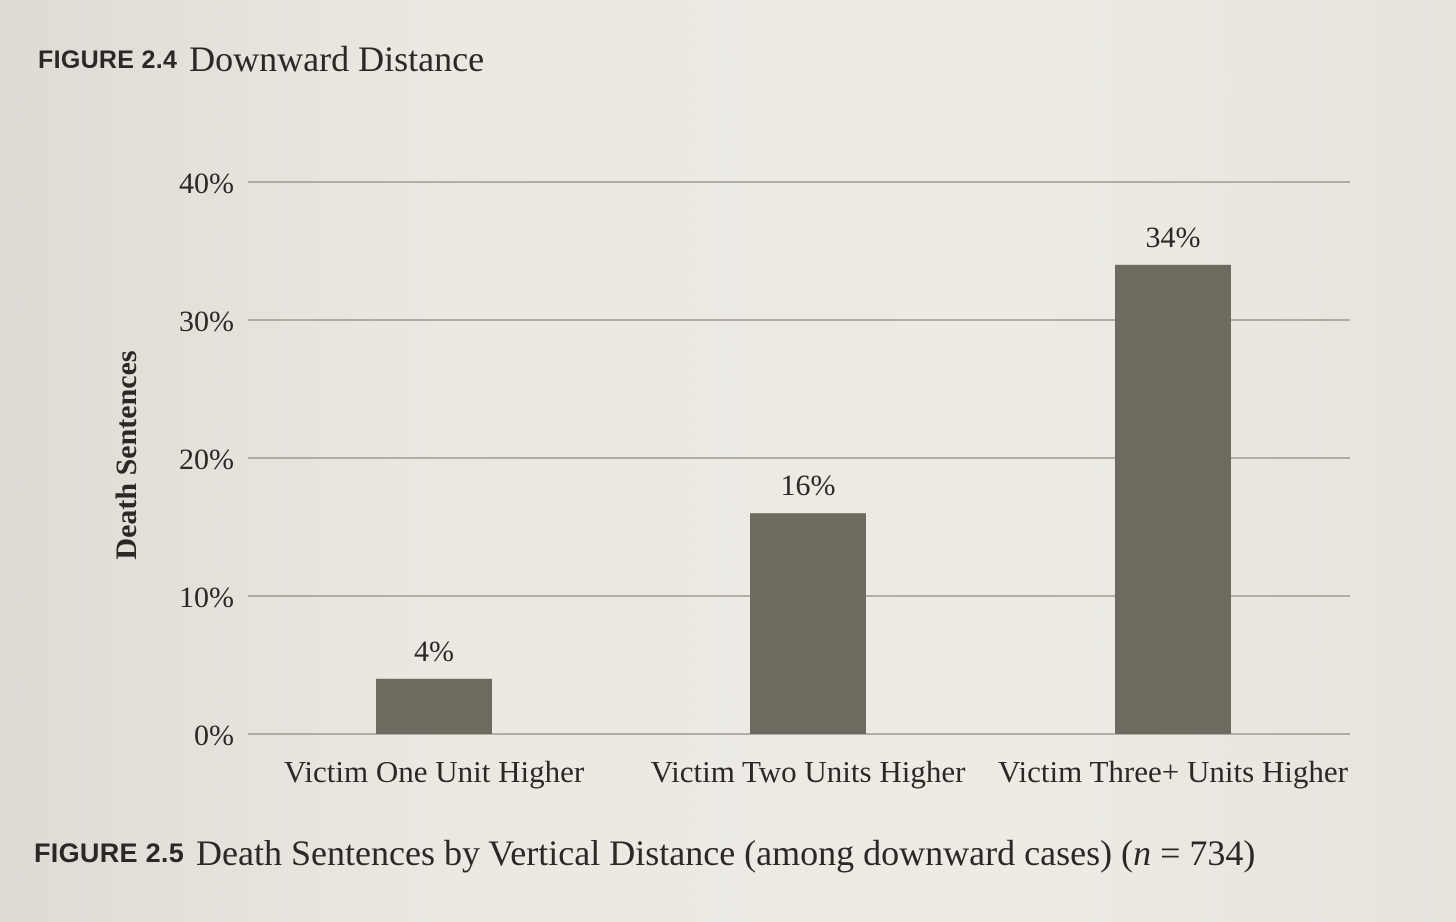 This screenshot has height=922, width=1456. I want to click on y-tick-labels: 0% 10% 20% 30% 40%, so click(206, 459).